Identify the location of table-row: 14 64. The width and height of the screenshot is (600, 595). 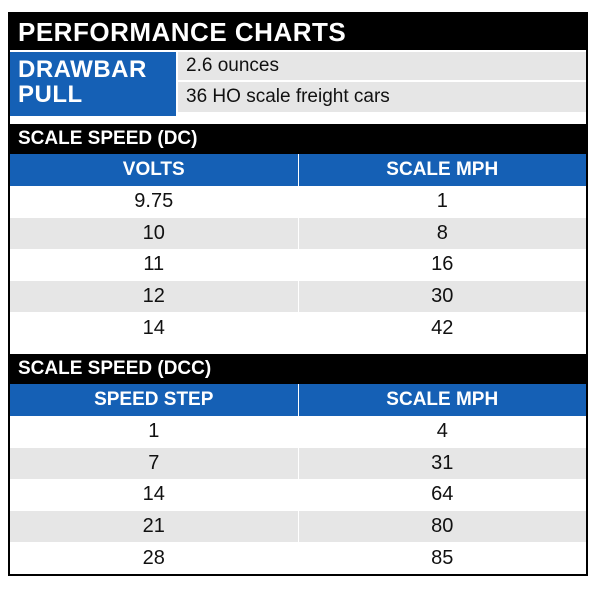
(298, 495).